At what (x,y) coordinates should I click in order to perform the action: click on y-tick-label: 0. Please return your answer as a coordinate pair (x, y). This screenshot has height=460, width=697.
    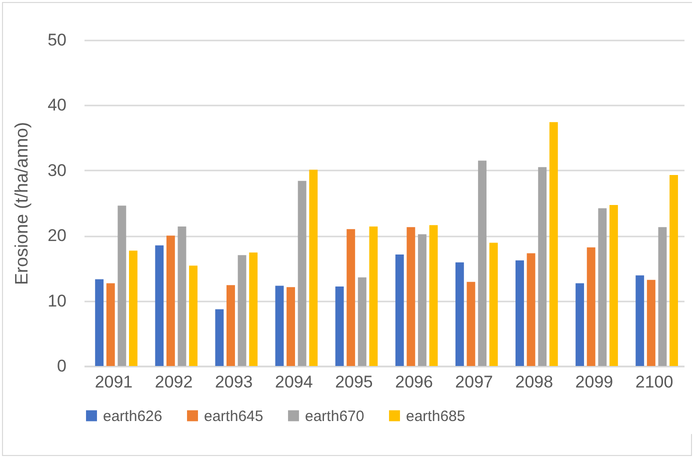
    Looking at the image, I should click on (61, 366).